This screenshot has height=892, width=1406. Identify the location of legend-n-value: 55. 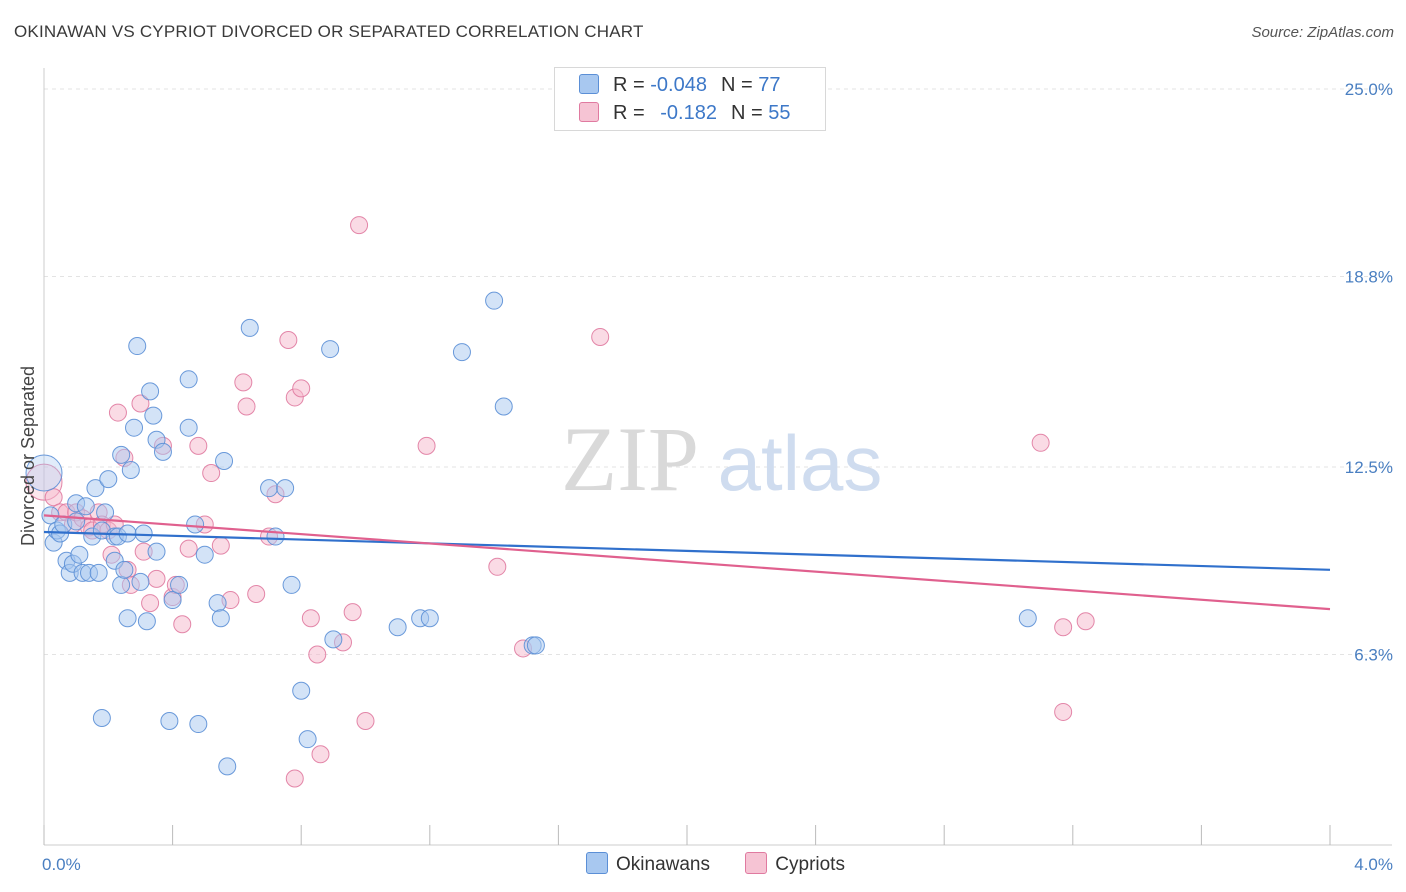
(779, 113).